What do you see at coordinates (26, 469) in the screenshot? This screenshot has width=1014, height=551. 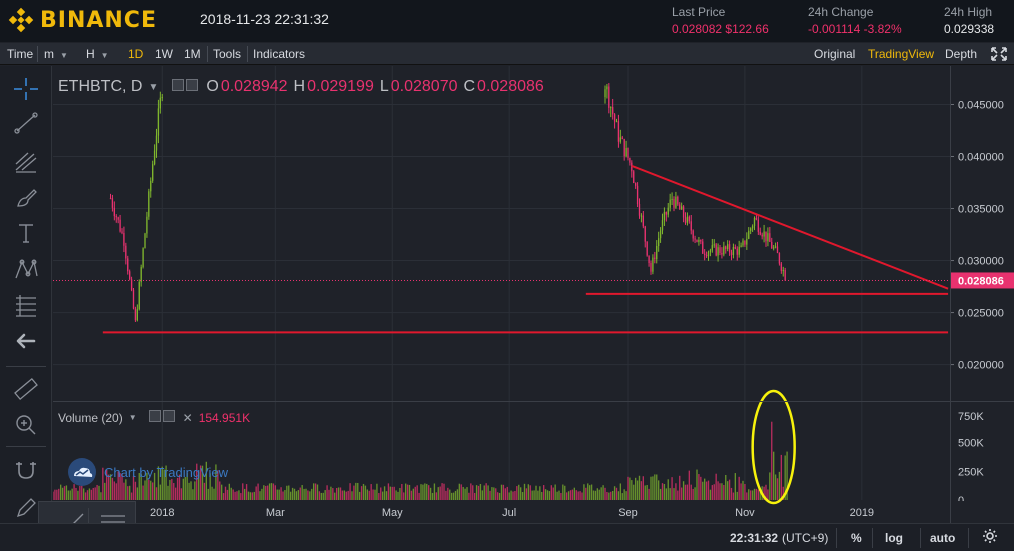 I see `magnet-icon` at bounding box center [26, 469].